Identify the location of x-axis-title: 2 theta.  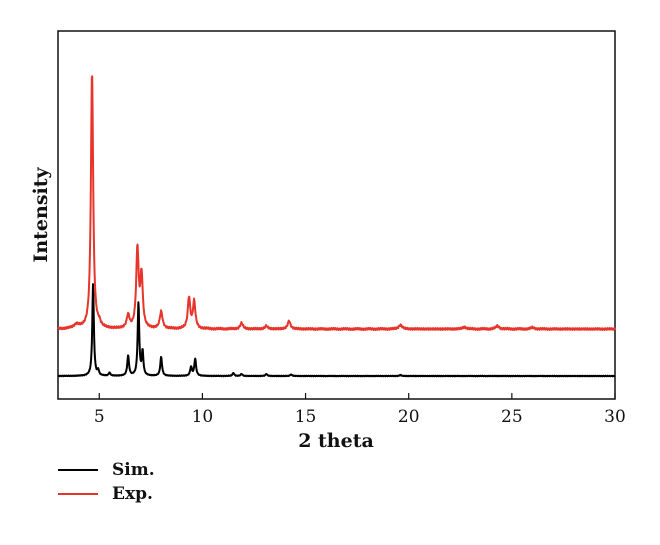
(336, 441).